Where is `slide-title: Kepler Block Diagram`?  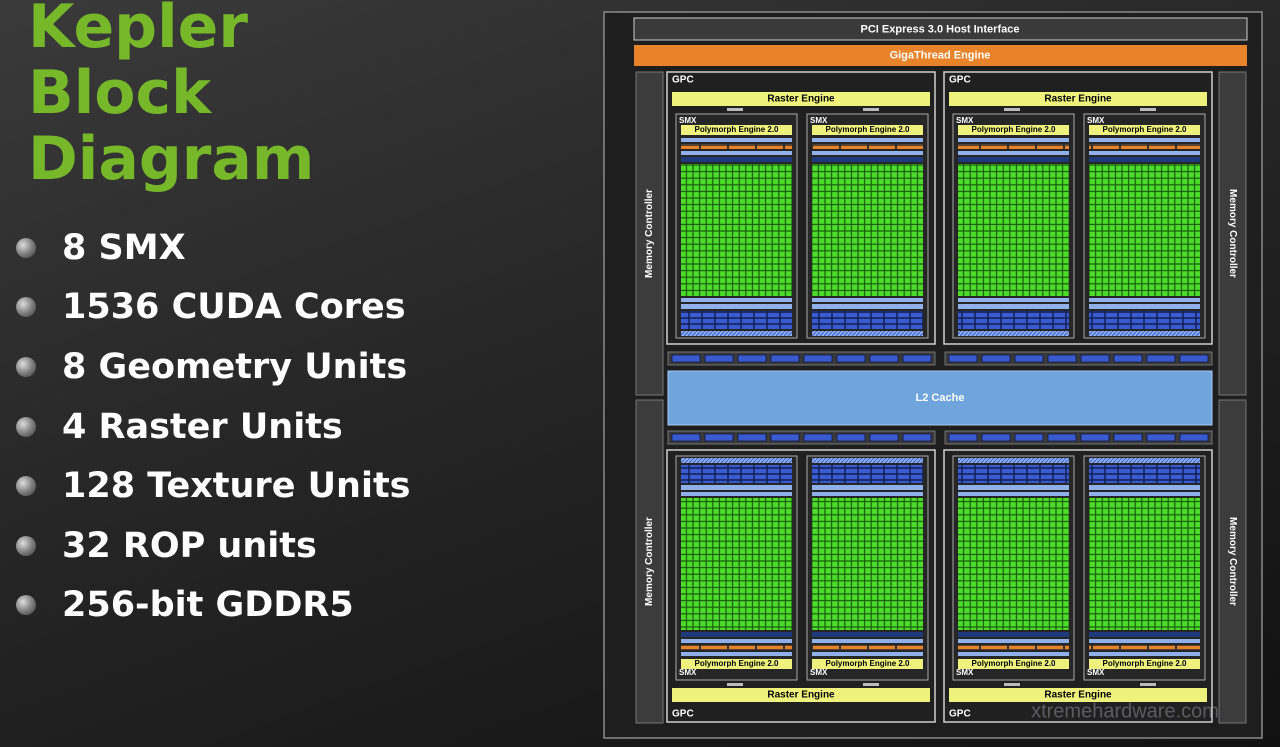 slide-title: Kepler Block Diagram is located at coordinates (171, 97).